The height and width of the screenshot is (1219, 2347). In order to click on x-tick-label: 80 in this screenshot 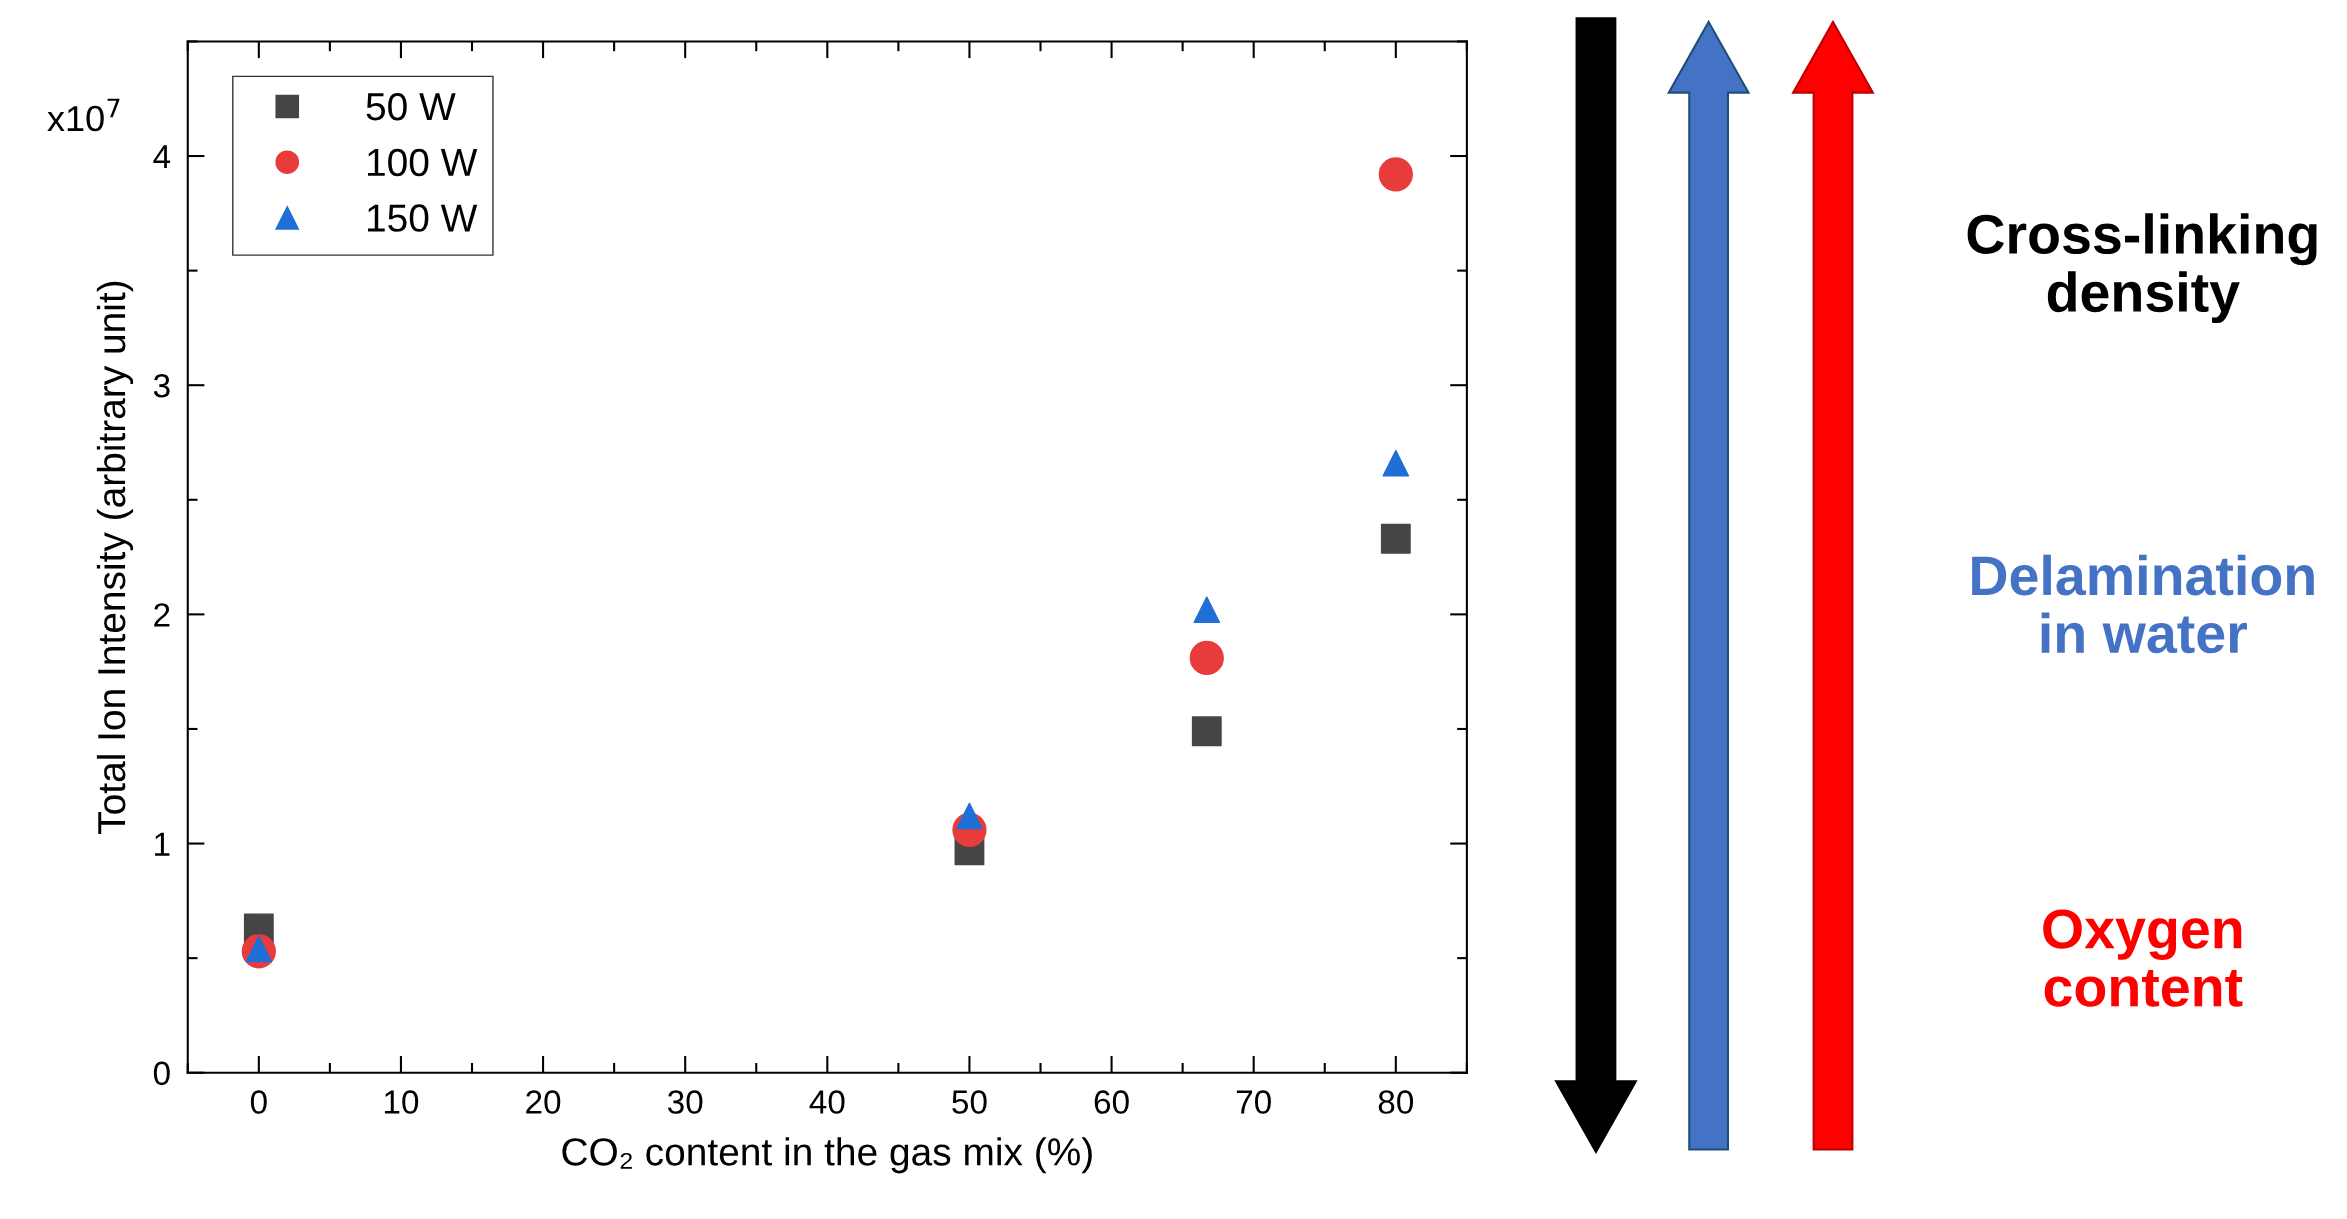, I will do `click(1396, 1102)`.